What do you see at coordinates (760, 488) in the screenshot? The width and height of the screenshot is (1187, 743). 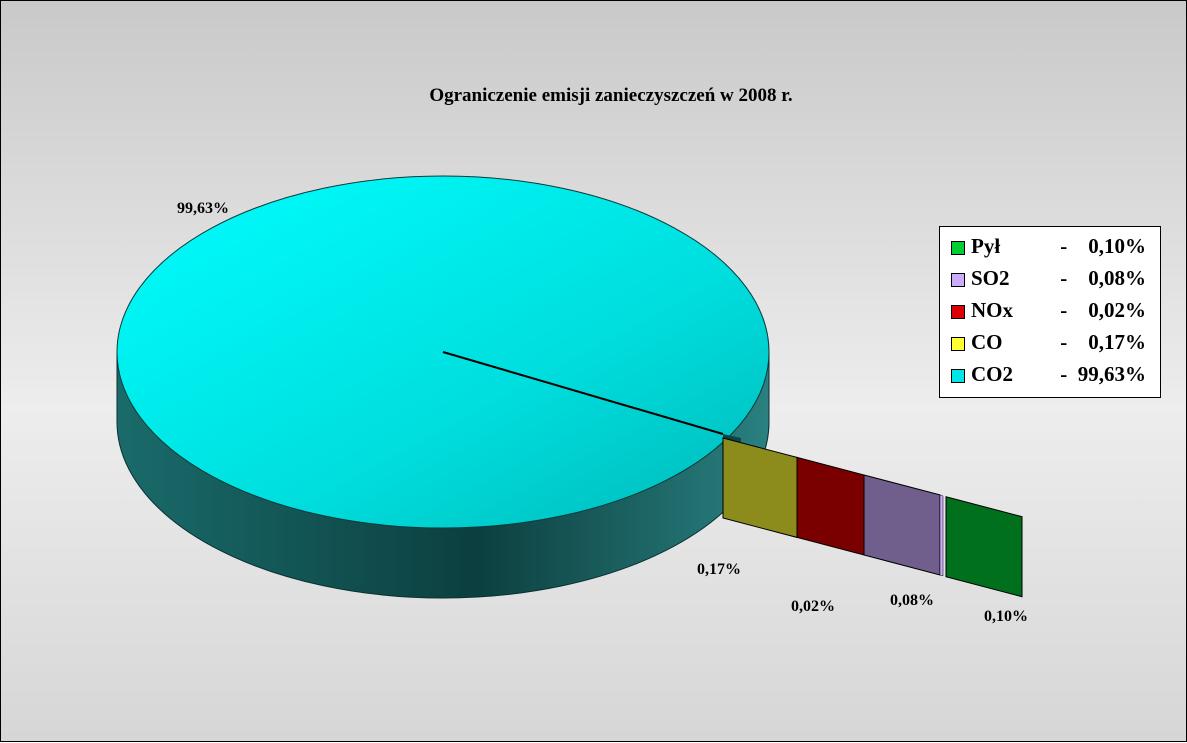 I see `pie-slice-co` at bounding box center [760, 488].